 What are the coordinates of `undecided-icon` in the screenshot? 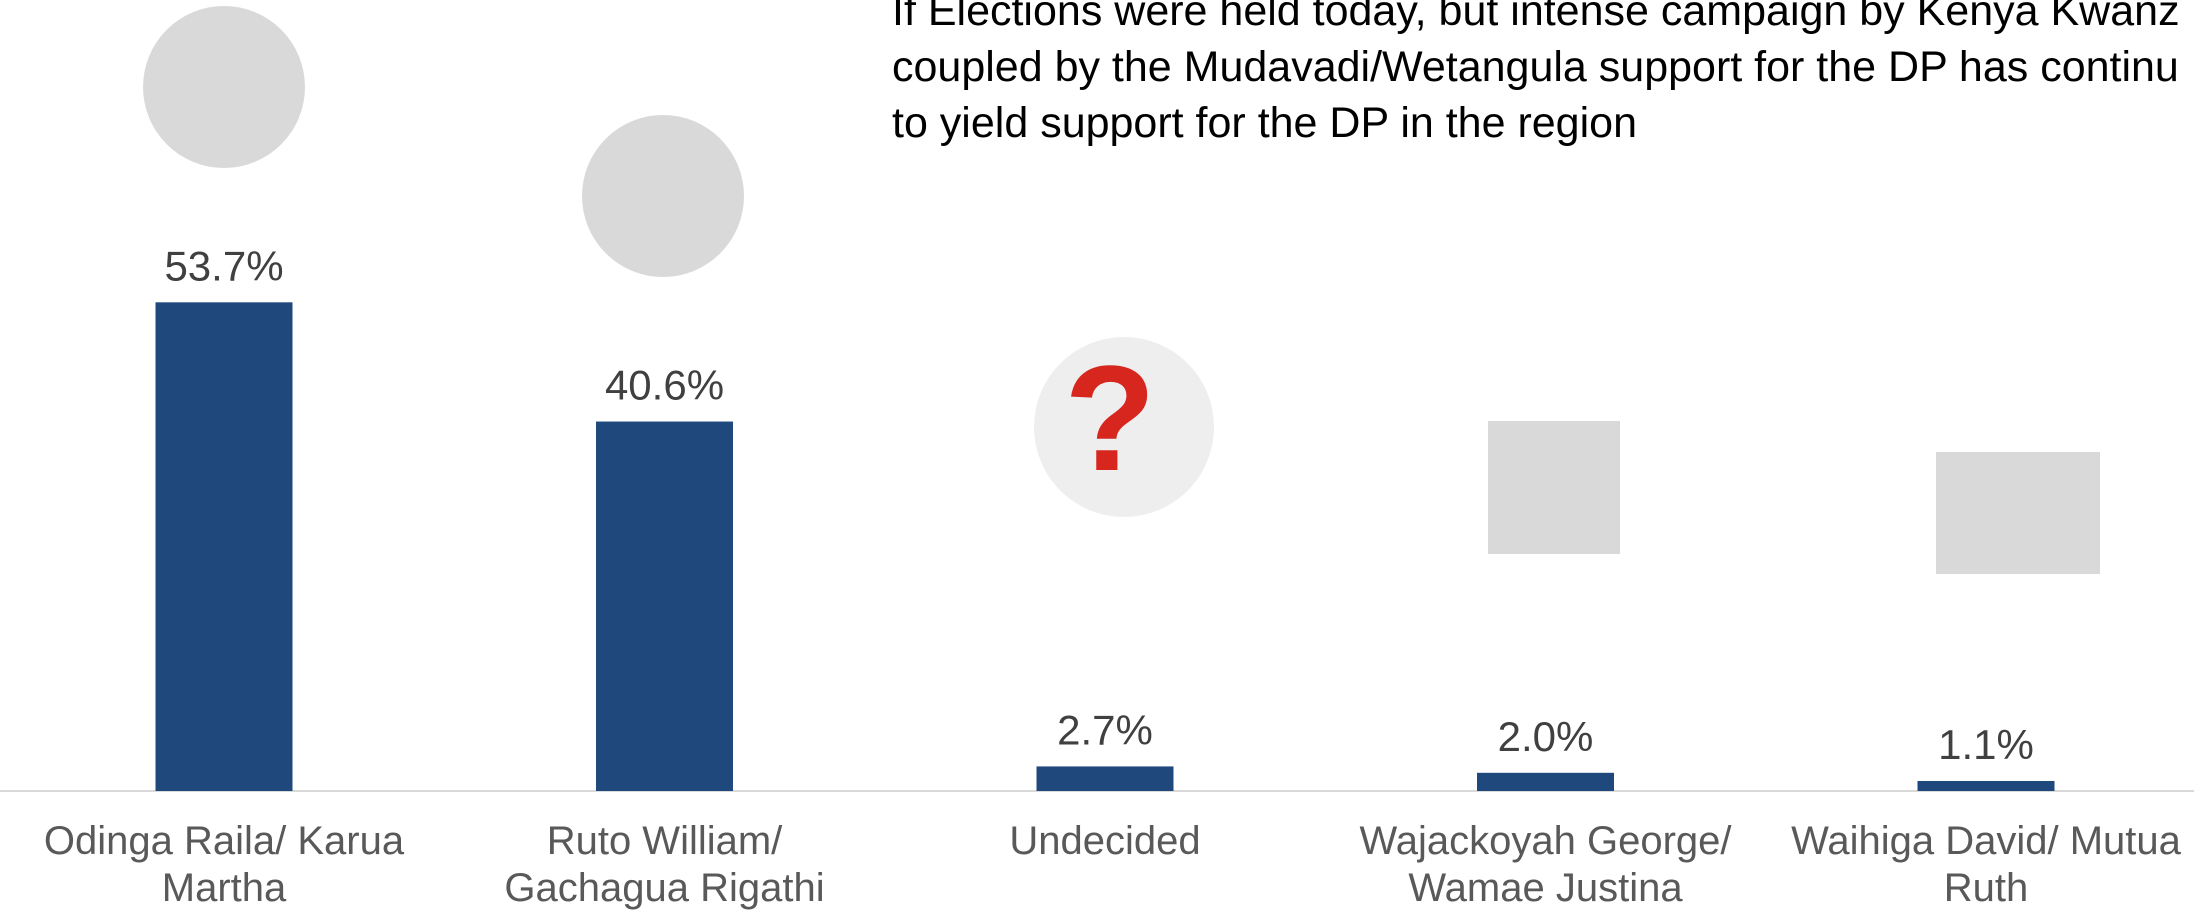 It's located at (1124, 427).